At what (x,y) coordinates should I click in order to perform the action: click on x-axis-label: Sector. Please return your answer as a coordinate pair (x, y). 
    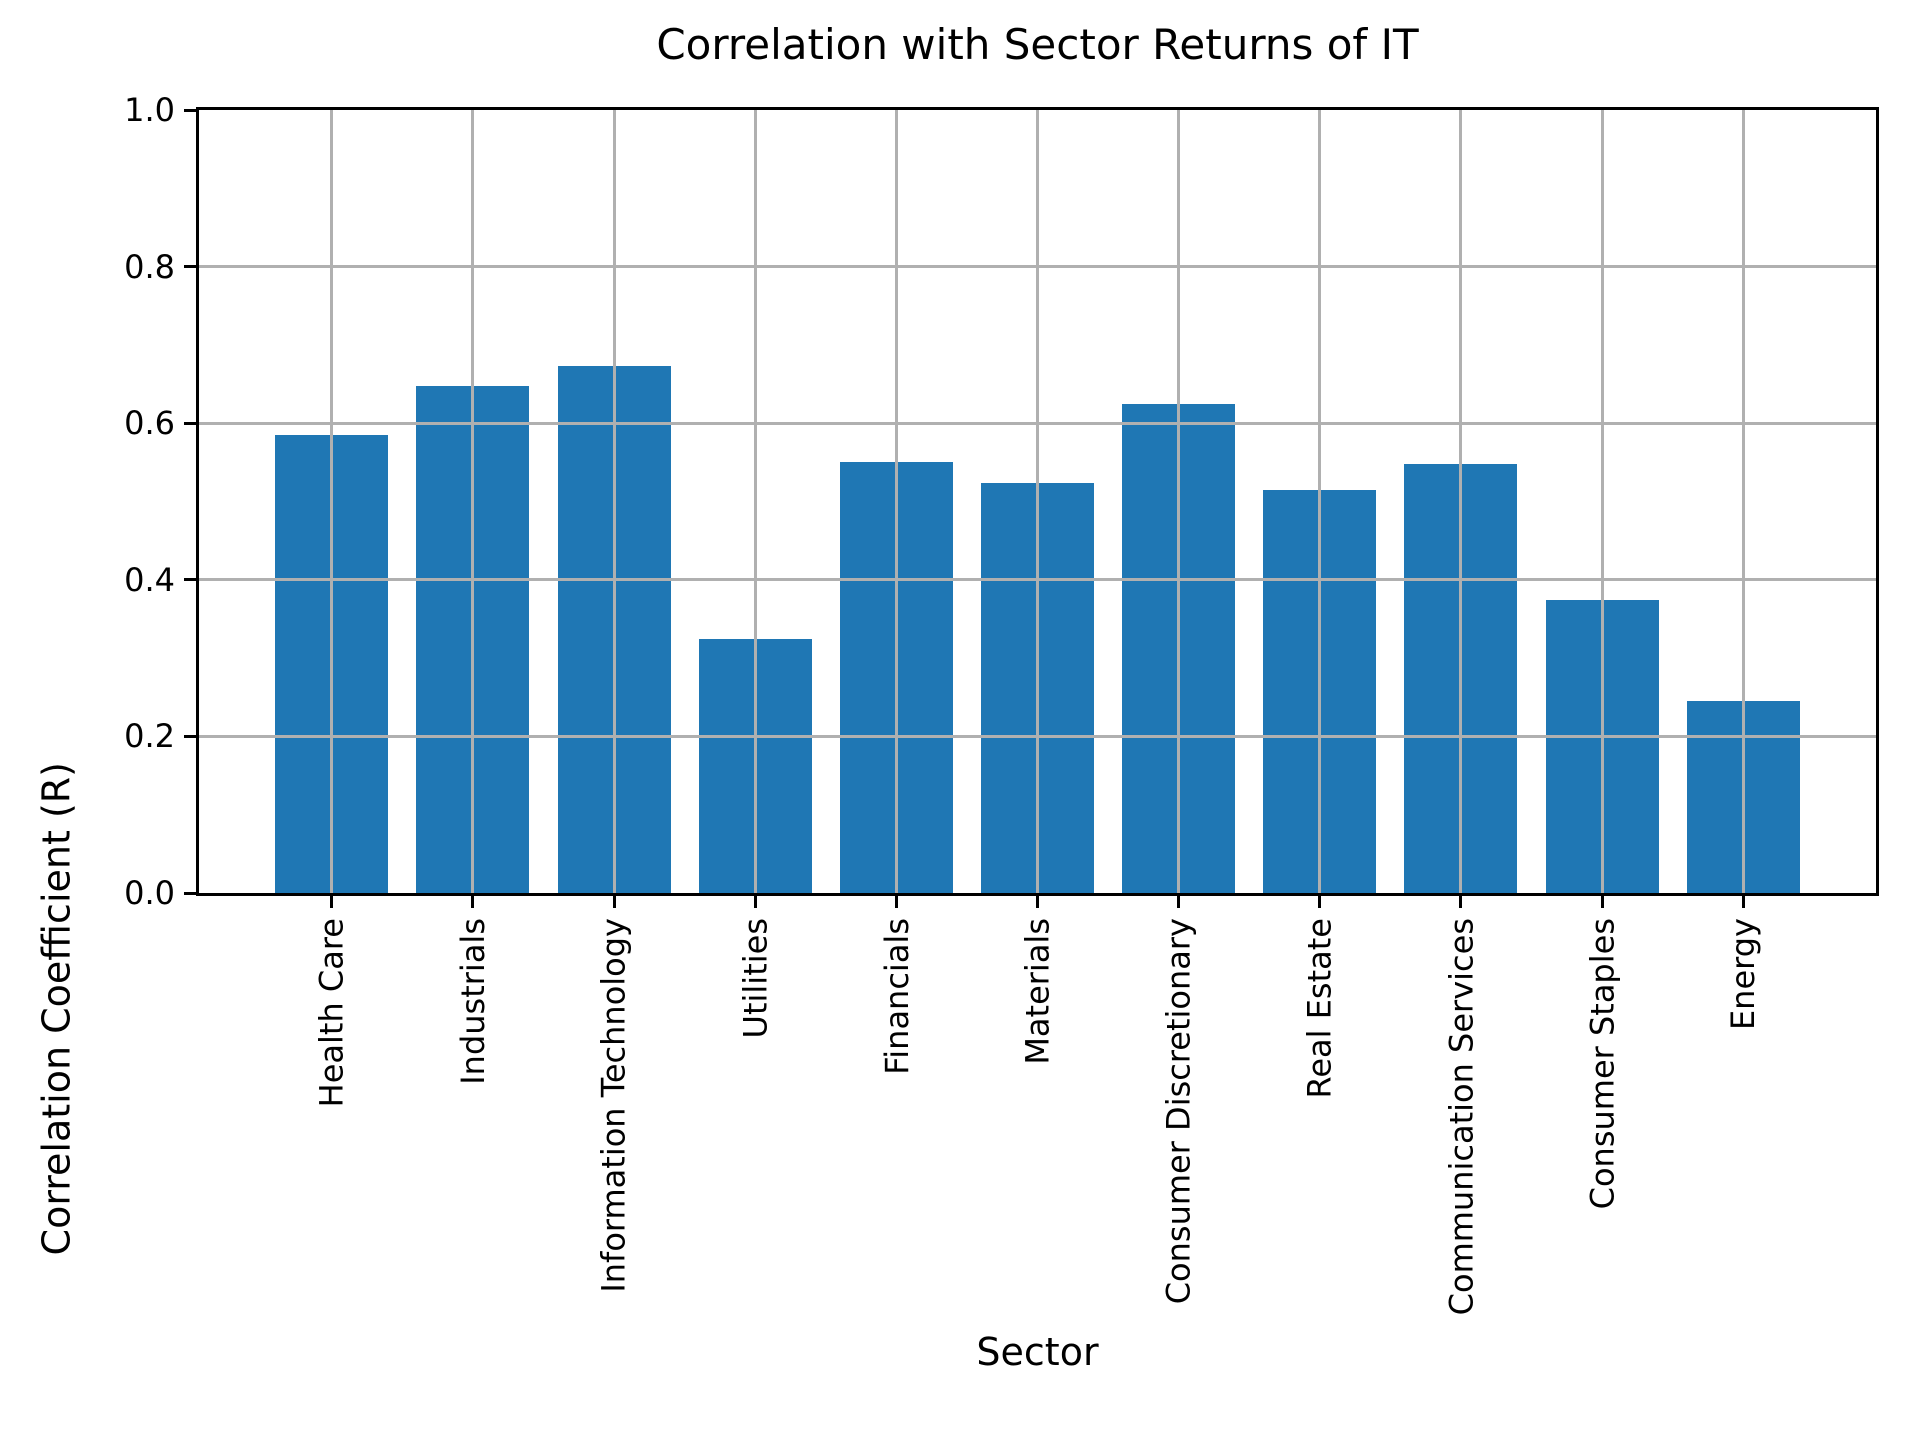
    Looking at the image, I should click on (1037, 1352).